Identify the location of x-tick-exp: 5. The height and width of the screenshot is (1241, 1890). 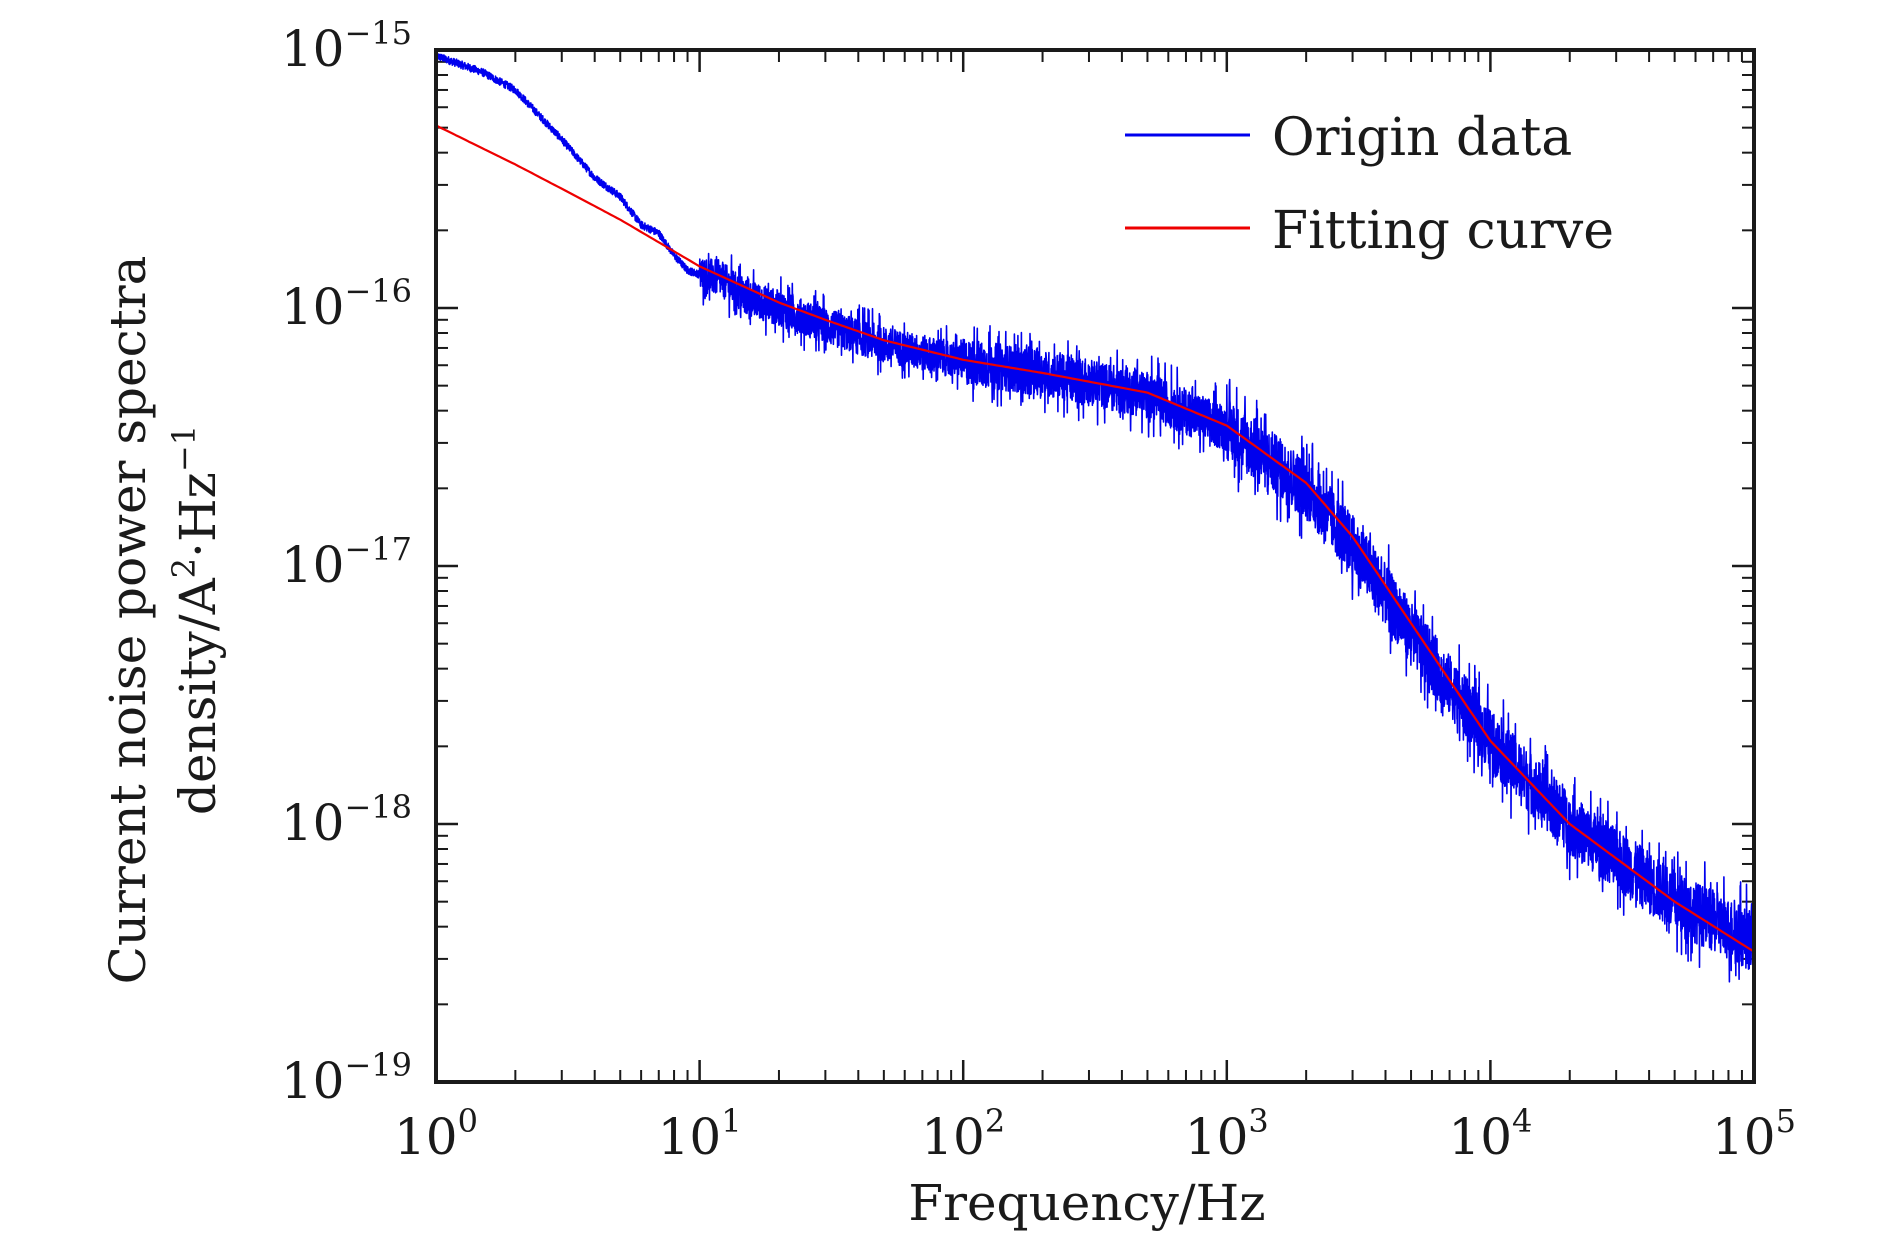
(1786, 1121).